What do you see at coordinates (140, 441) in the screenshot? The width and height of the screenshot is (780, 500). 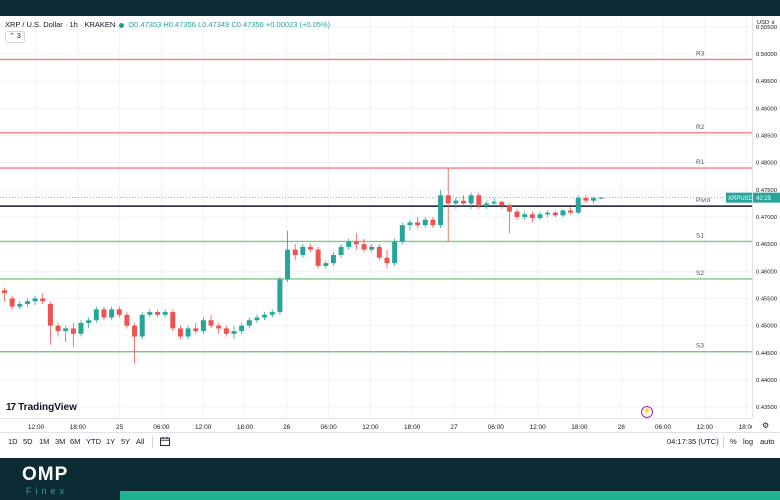 I see `range-button-all: All` at bounding box center [140, 441].